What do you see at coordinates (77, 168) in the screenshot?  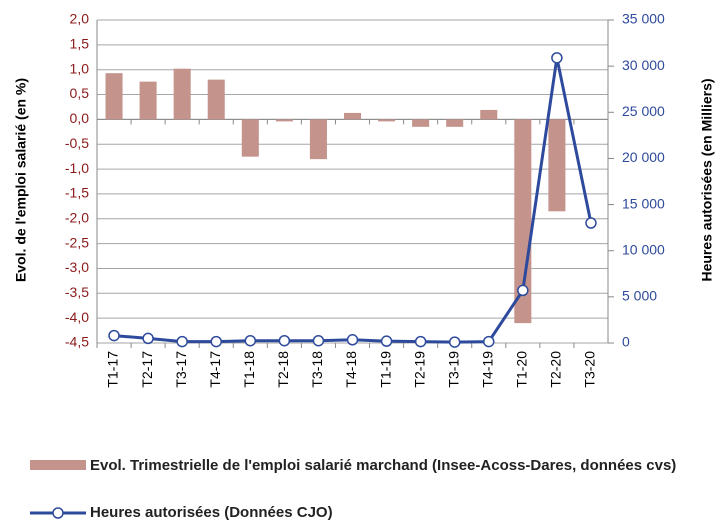 I see `y-tick-label: -1,0` at bounding box center [77, 168].